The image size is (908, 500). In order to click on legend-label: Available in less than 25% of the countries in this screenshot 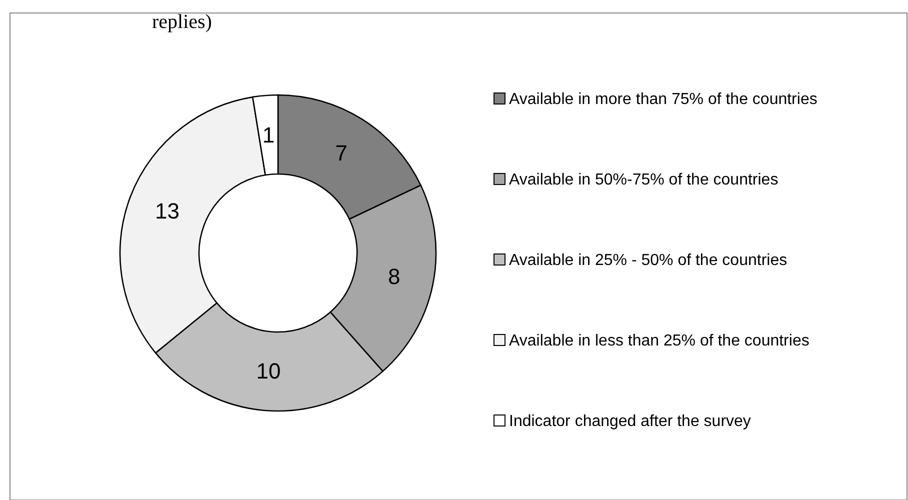, I will do `click(659, 341)`.